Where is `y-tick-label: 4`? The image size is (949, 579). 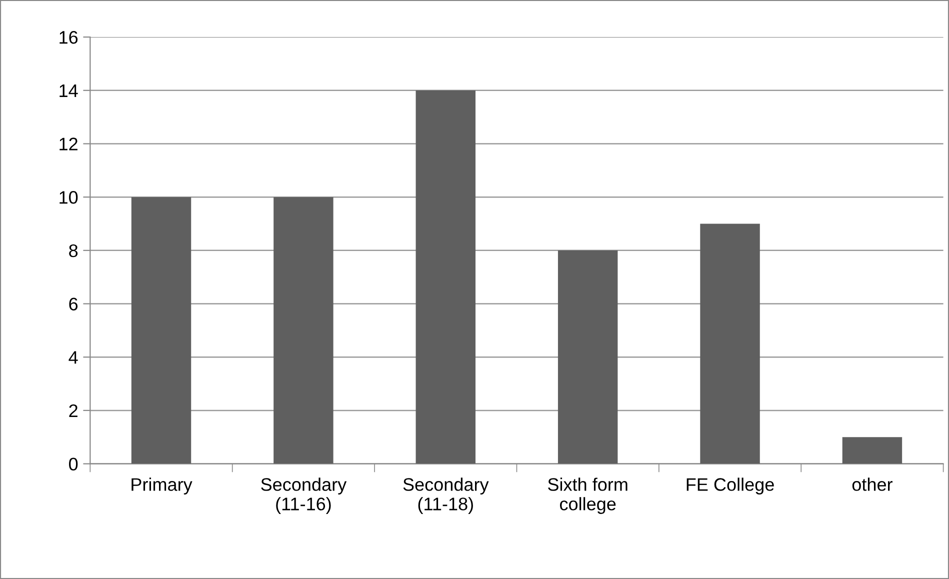 y-tick-label: 4 is located at coordinates (73, 357).